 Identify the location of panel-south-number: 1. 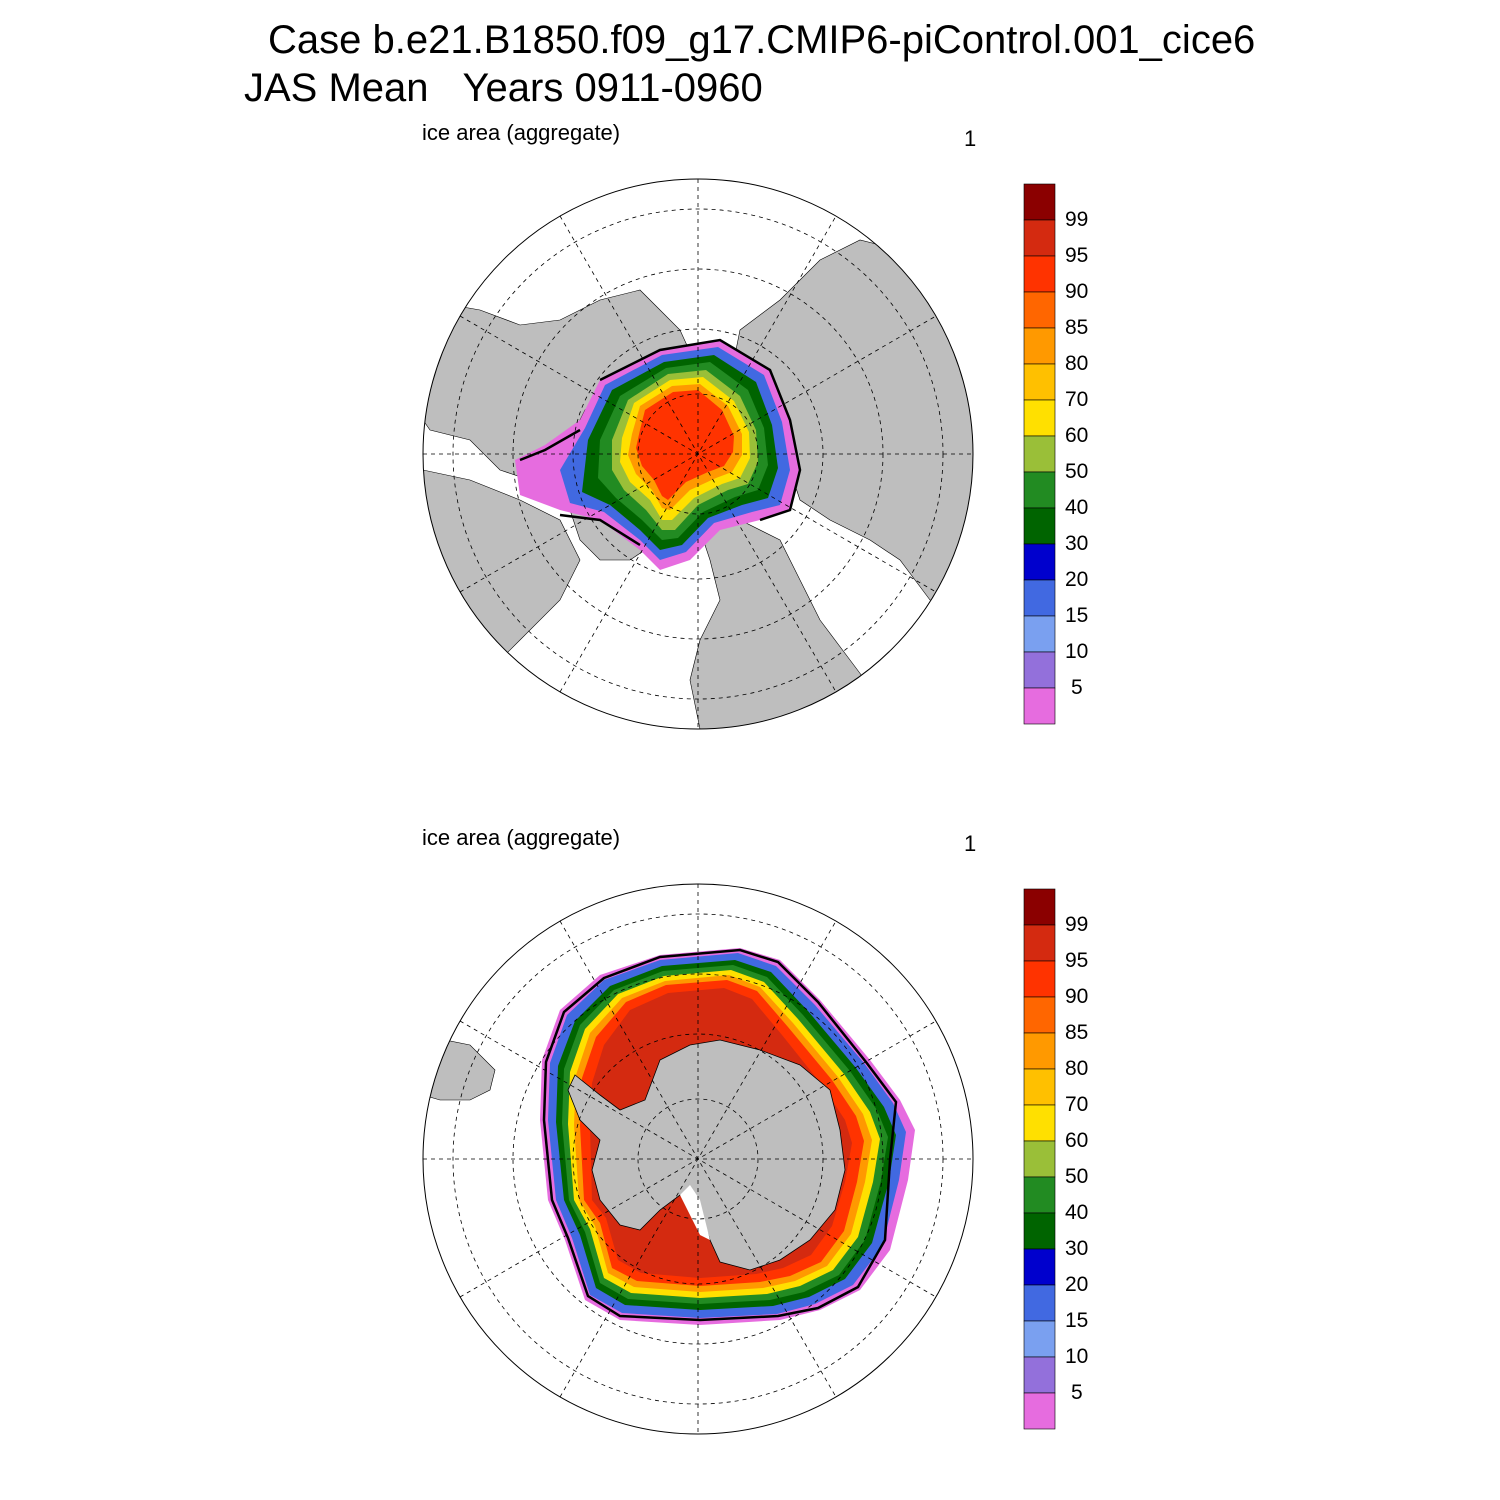
(970, 843).